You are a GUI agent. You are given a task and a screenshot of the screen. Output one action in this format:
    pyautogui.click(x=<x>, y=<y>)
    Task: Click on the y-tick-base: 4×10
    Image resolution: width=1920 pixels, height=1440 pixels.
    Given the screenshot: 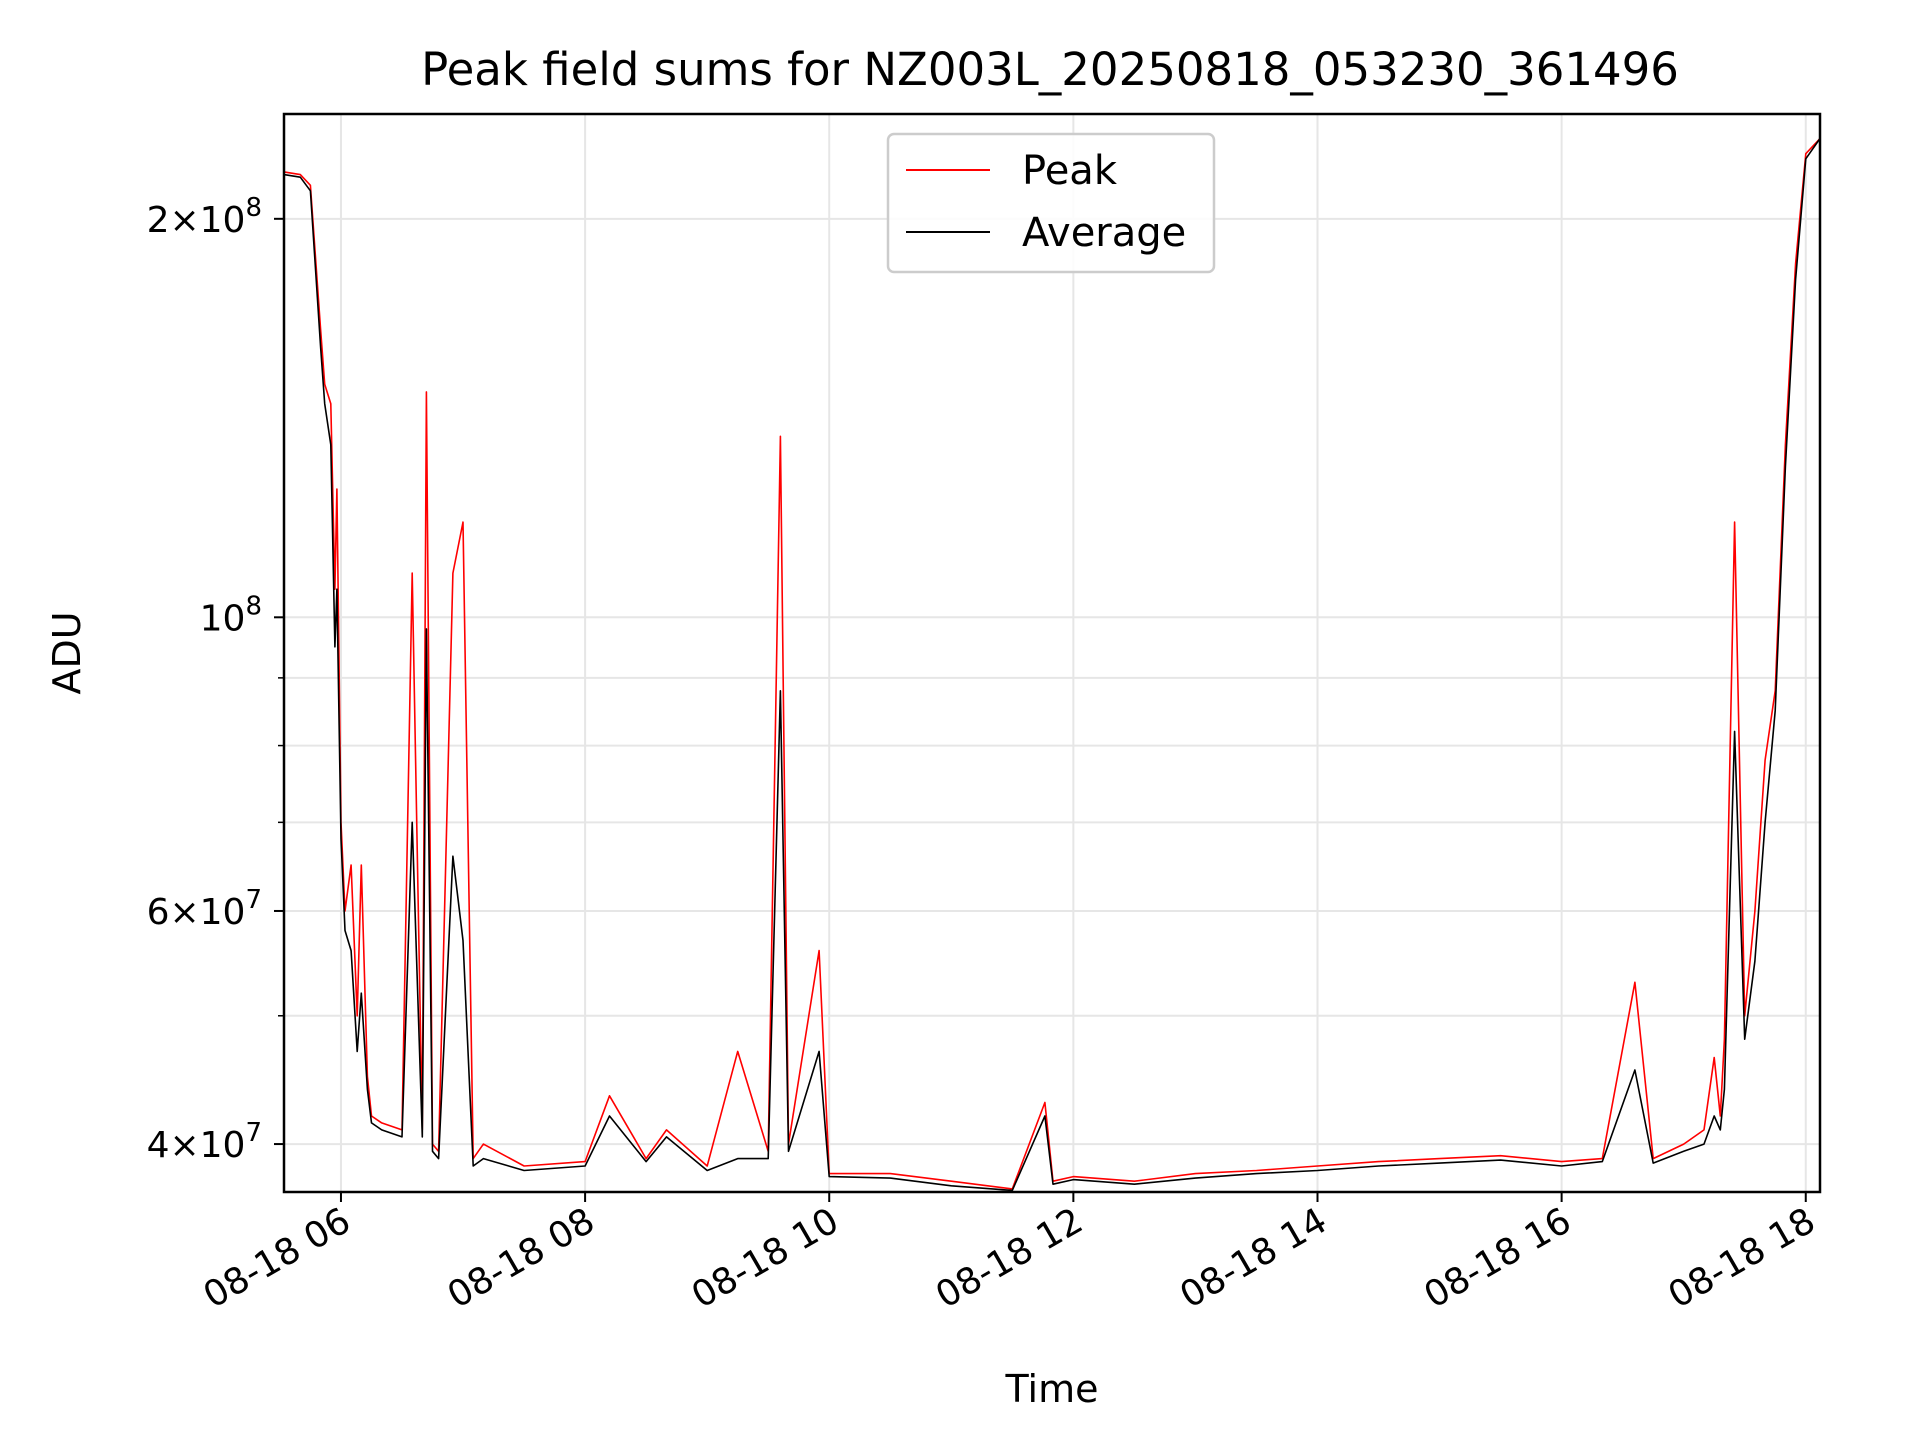 What is the action you would take?
    pyautogui.click(x=196, y=1145)
    